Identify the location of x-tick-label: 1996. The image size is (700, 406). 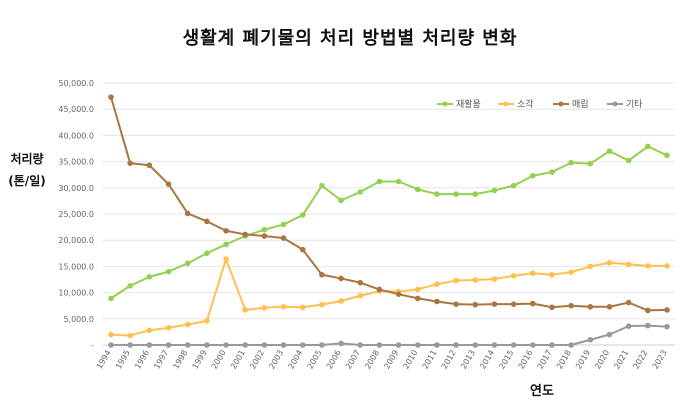
(142, 360).